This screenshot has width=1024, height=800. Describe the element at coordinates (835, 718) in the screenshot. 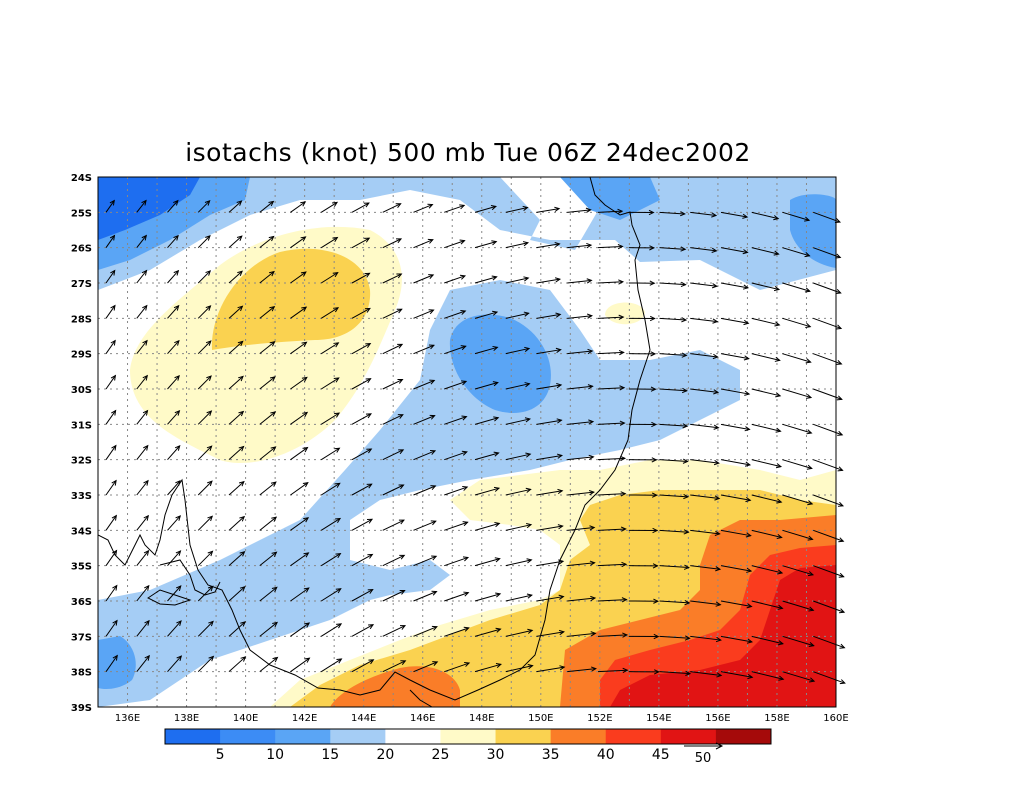

I see `longitude-label: 160E` at that location.